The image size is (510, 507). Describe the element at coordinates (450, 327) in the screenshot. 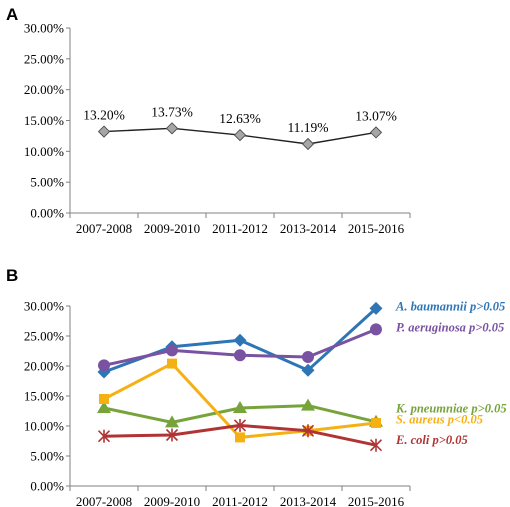

I see `series-label: P. aeruginosa p>0.05` at that location.